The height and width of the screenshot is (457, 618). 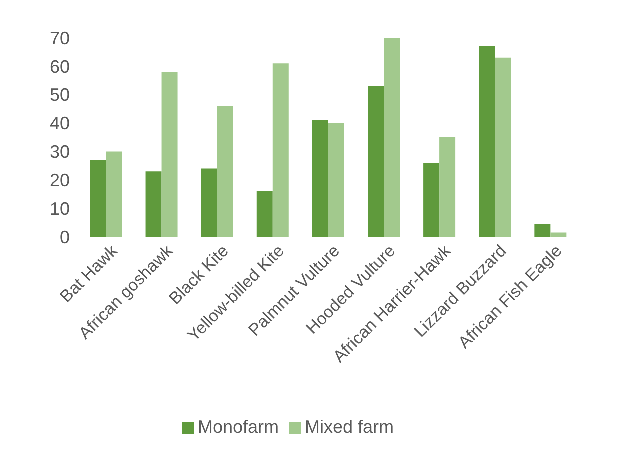 I want to click on y-tick-label: 40, so click(x=60, y=124).